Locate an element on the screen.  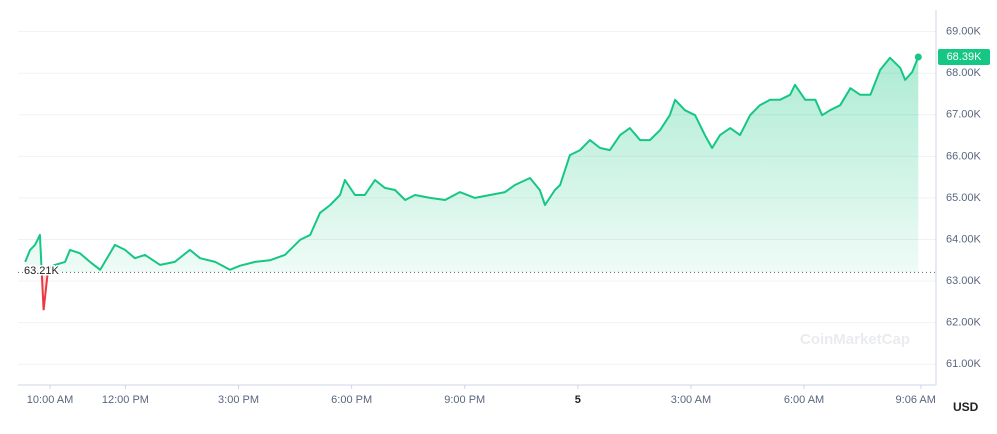
y-tick-label: 68.00K is located at coordinates (964, 73).